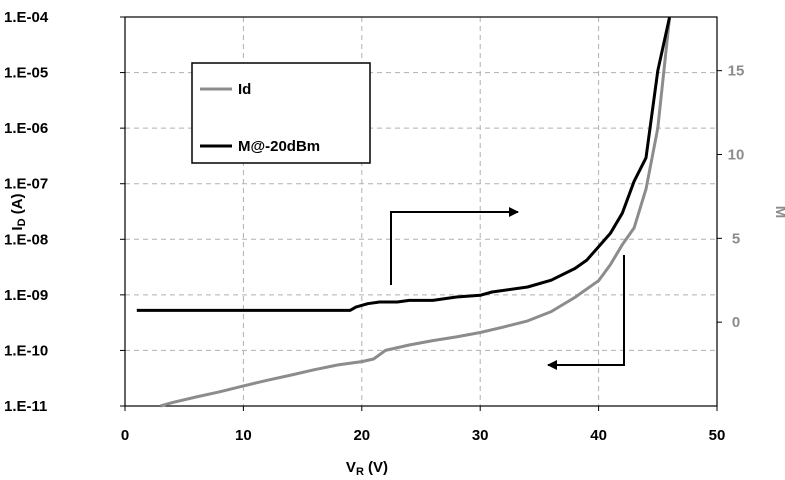 The width and height of the screenshot is (785, 480). I want to click on y-left-axis-title-sub: D, so click(22, 222).